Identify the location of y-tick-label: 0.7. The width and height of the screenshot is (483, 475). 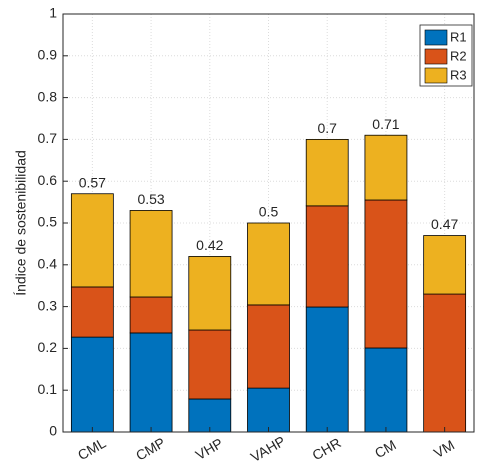
(48, 138).